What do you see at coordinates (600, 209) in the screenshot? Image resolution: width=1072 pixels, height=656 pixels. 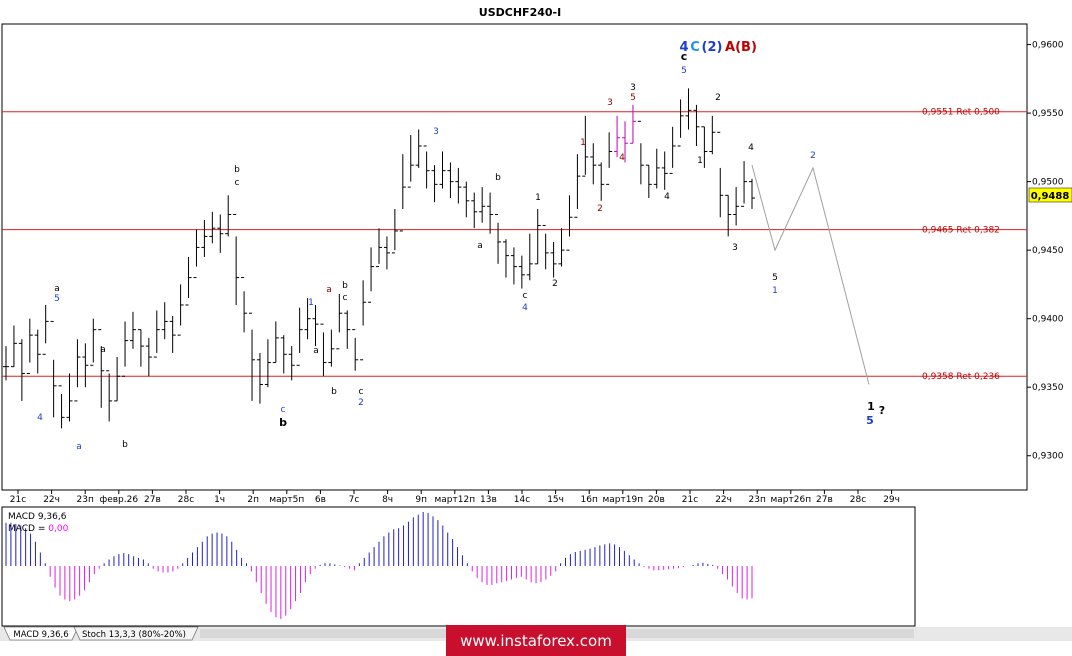 I see `wave-label: 2` at bounding box center [600, 209].